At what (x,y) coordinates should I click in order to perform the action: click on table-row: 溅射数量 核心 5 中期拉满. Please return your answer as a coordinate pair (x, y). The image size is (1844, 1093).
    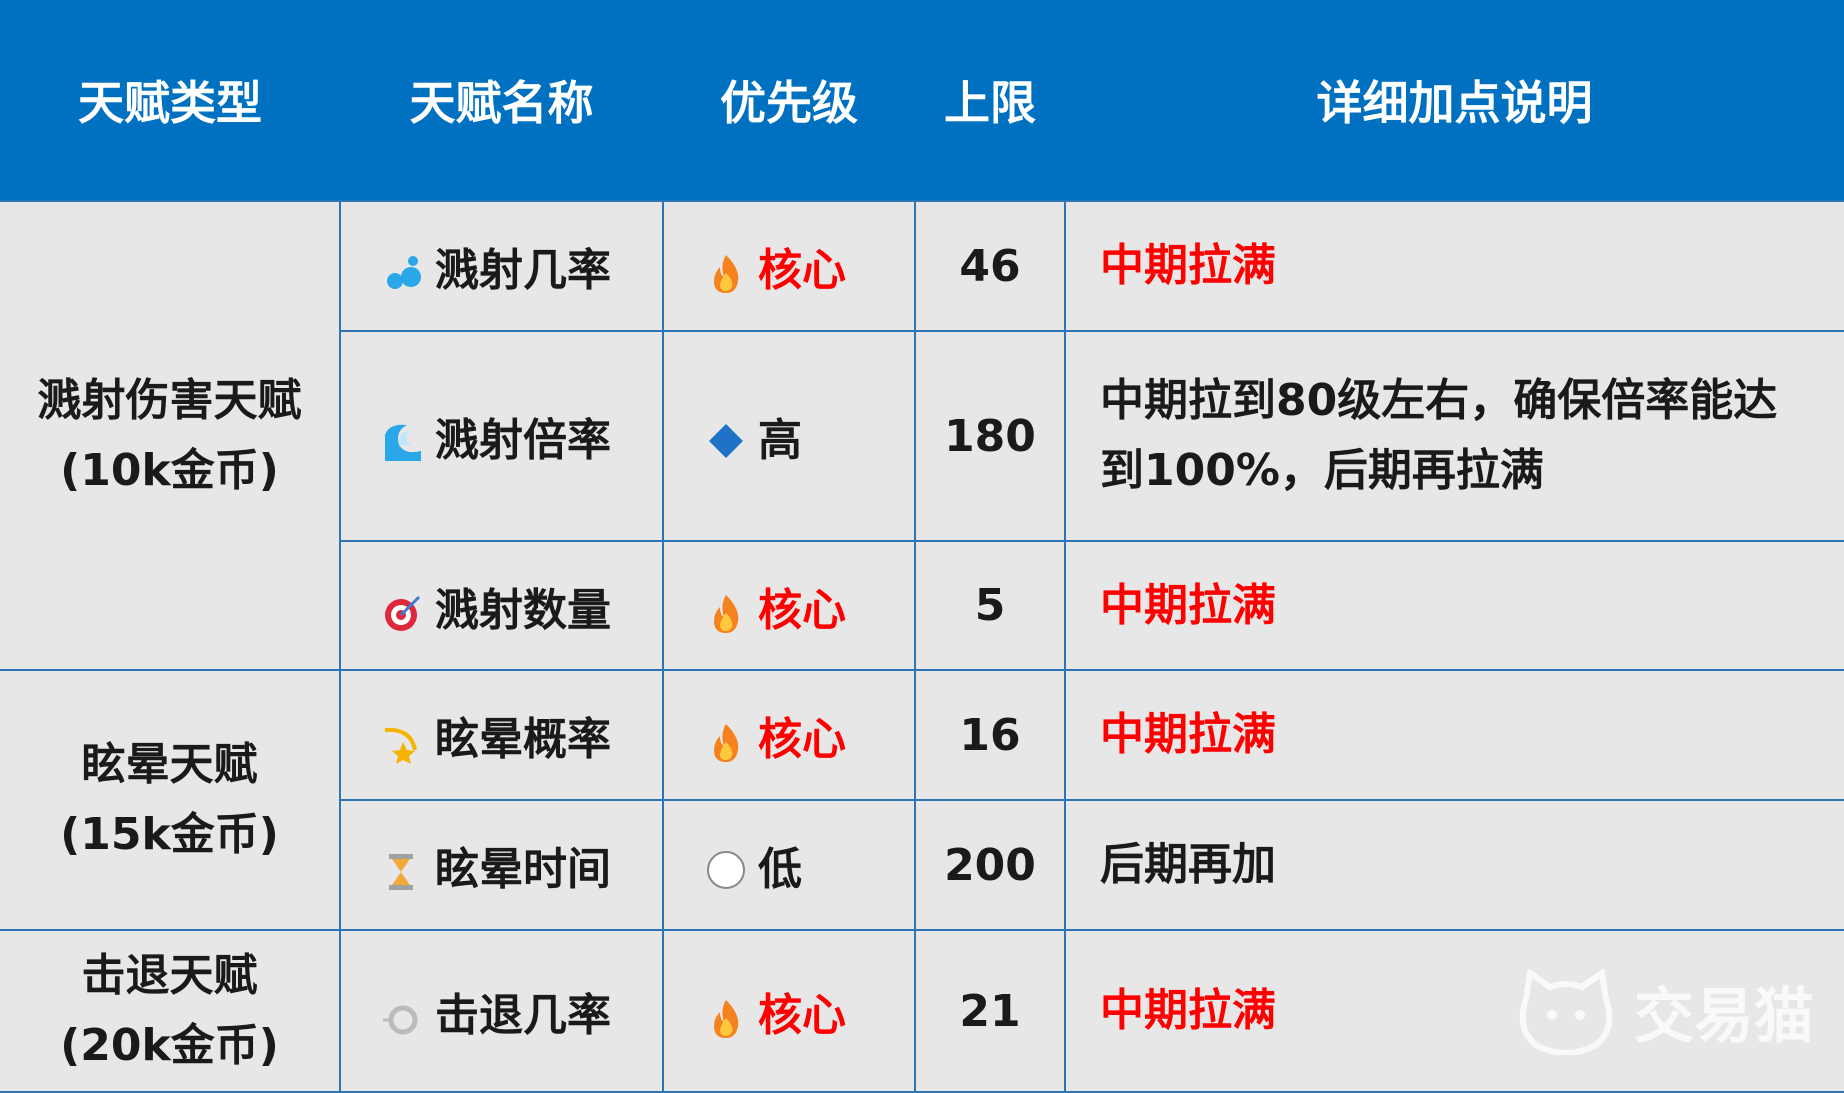
    Looking at the image, I should click on (922, 605).